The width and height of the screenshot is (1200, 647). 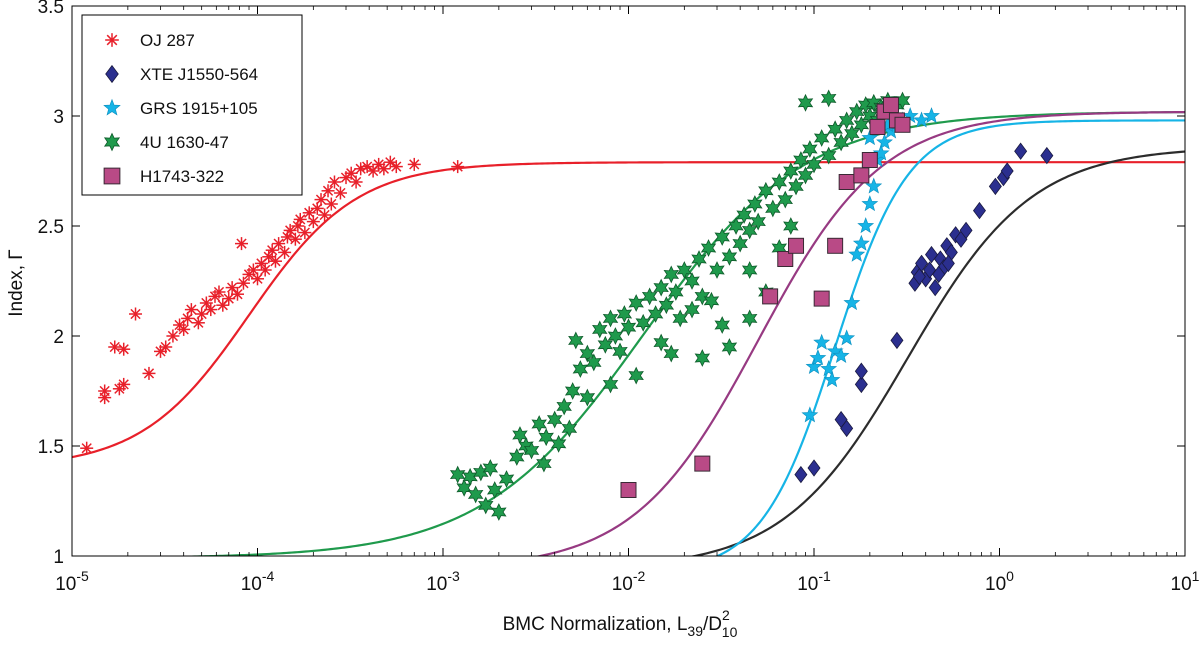 What do you see at coordinates (167, 40) in the screenshot?
I see `legend-label: OJ 287` at bounding box center [167, 40].